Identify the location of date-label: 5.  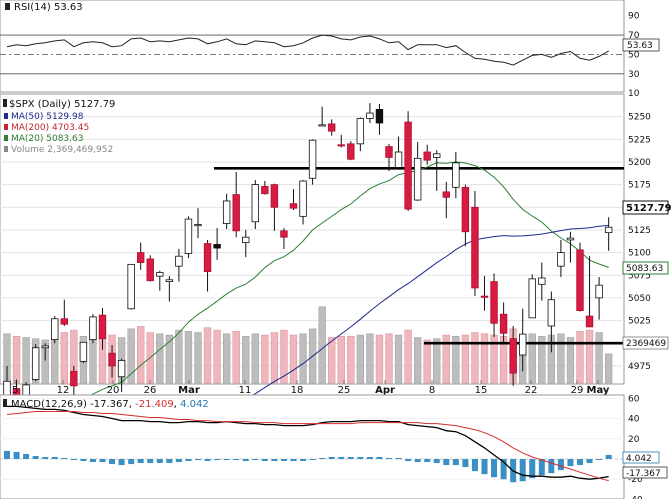
(15, 390).